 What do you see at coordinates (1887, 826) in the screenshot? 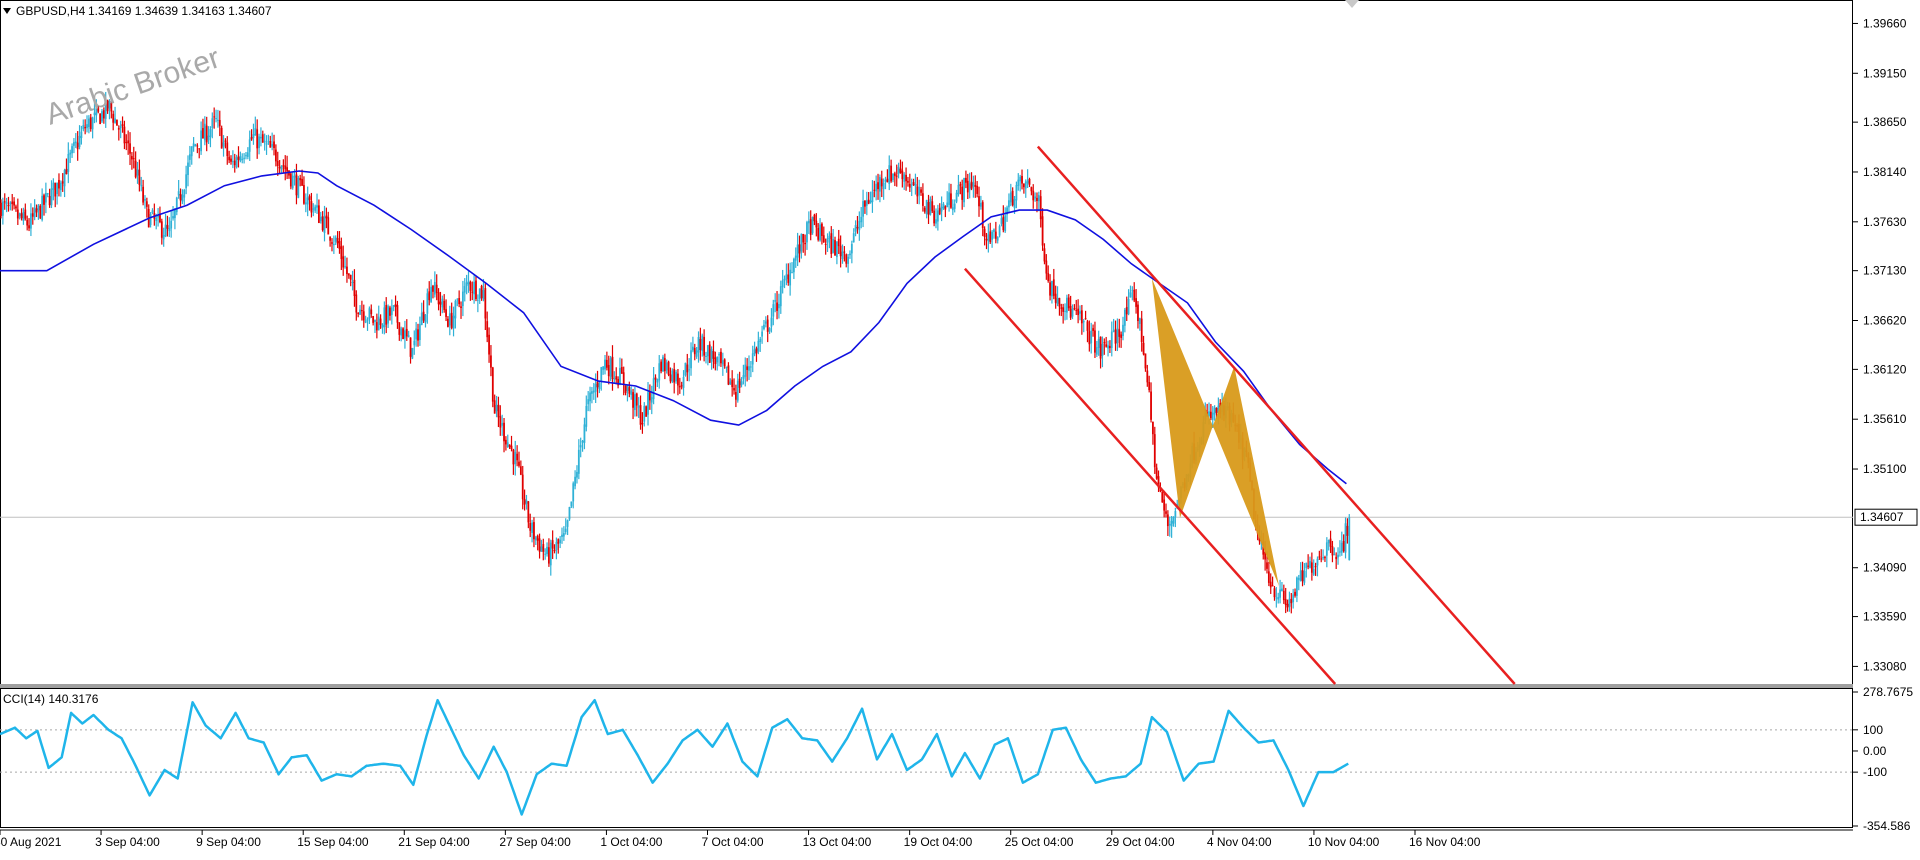
I see `cci-tick-label: -354.586` at bounding box center [1887, 826].